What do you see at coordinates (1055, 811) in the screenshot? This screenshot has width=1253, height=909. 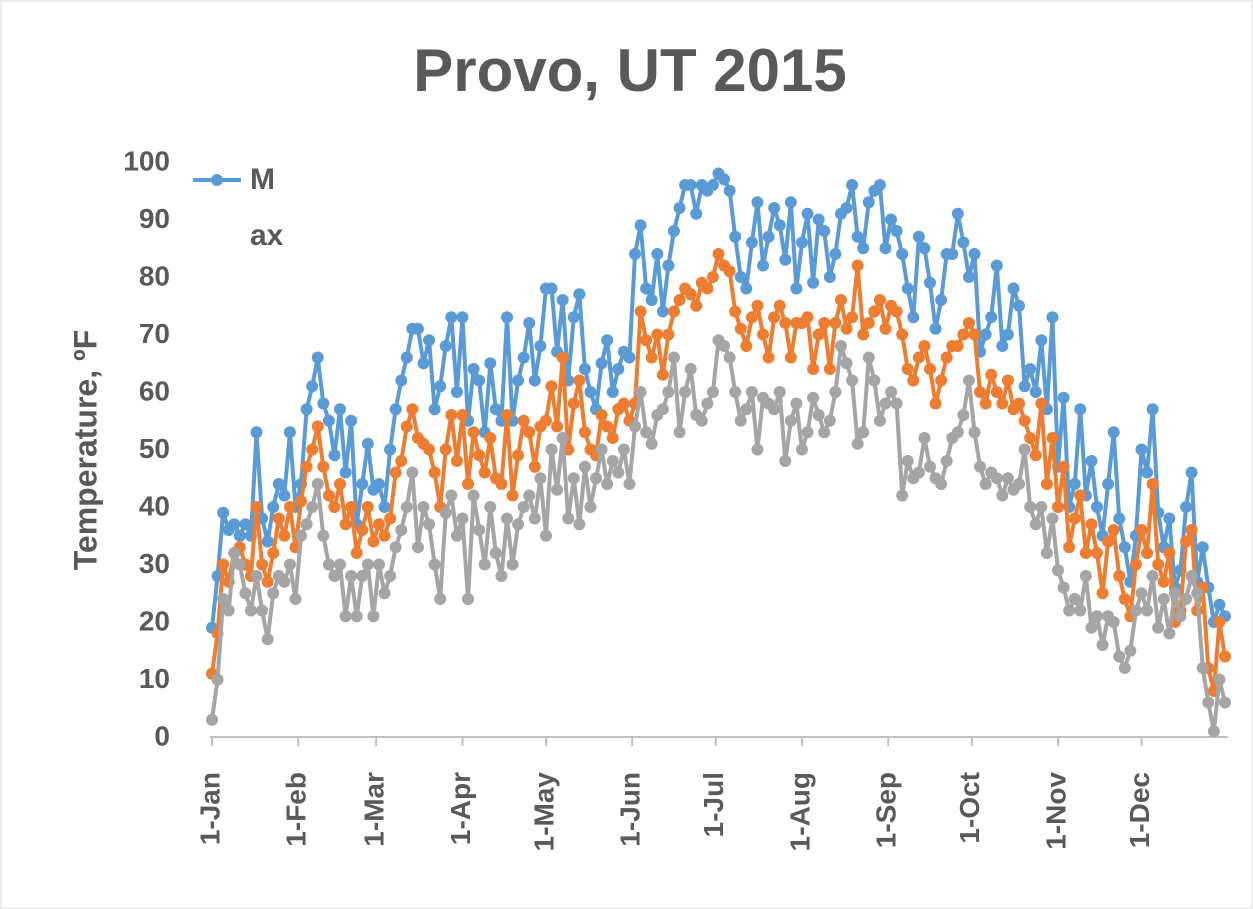 I see `x-tick-label: 1-Nov` at bounding box center [1055, 811].